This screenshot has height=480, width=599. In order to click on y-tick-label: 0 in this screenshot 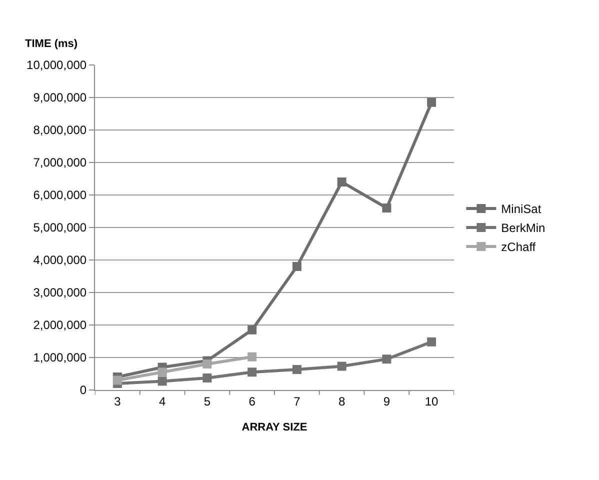, I will do `click(83, 390)`.